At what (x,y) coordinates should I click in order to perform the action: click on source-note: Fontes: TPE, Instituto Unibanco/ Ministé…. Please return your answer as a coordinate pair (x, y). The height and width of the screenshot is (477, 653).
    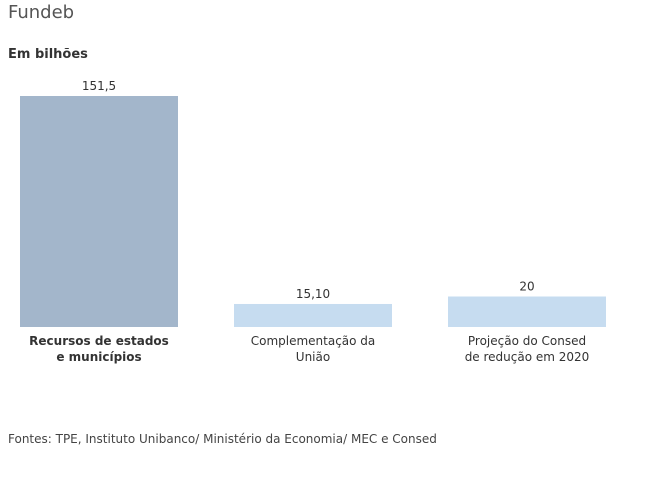
    Looking at the image, I should click on (222, 439).